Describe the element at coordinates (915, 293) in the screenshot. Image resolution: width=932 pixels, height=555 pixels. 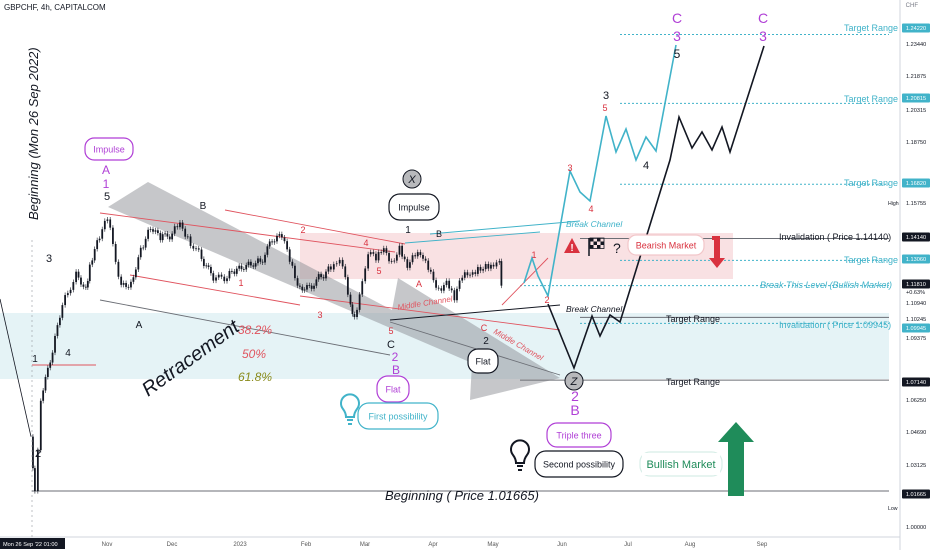
I see `scale-tick-label: +0.63%` at that location.